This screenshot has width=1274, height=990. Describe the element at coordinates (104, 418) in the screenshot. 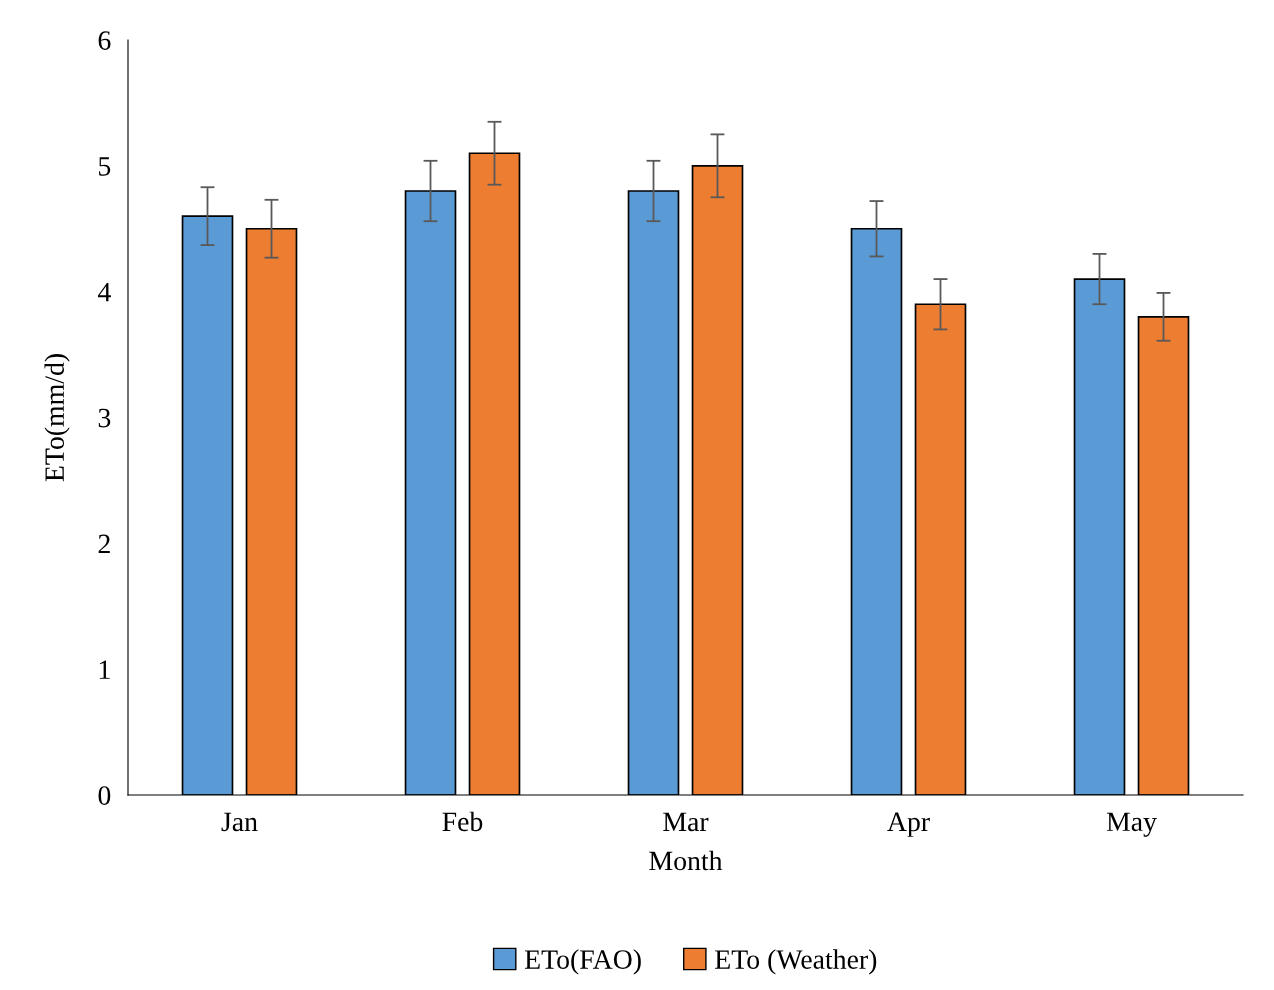

I see `y-tick-label: 3` at that location.